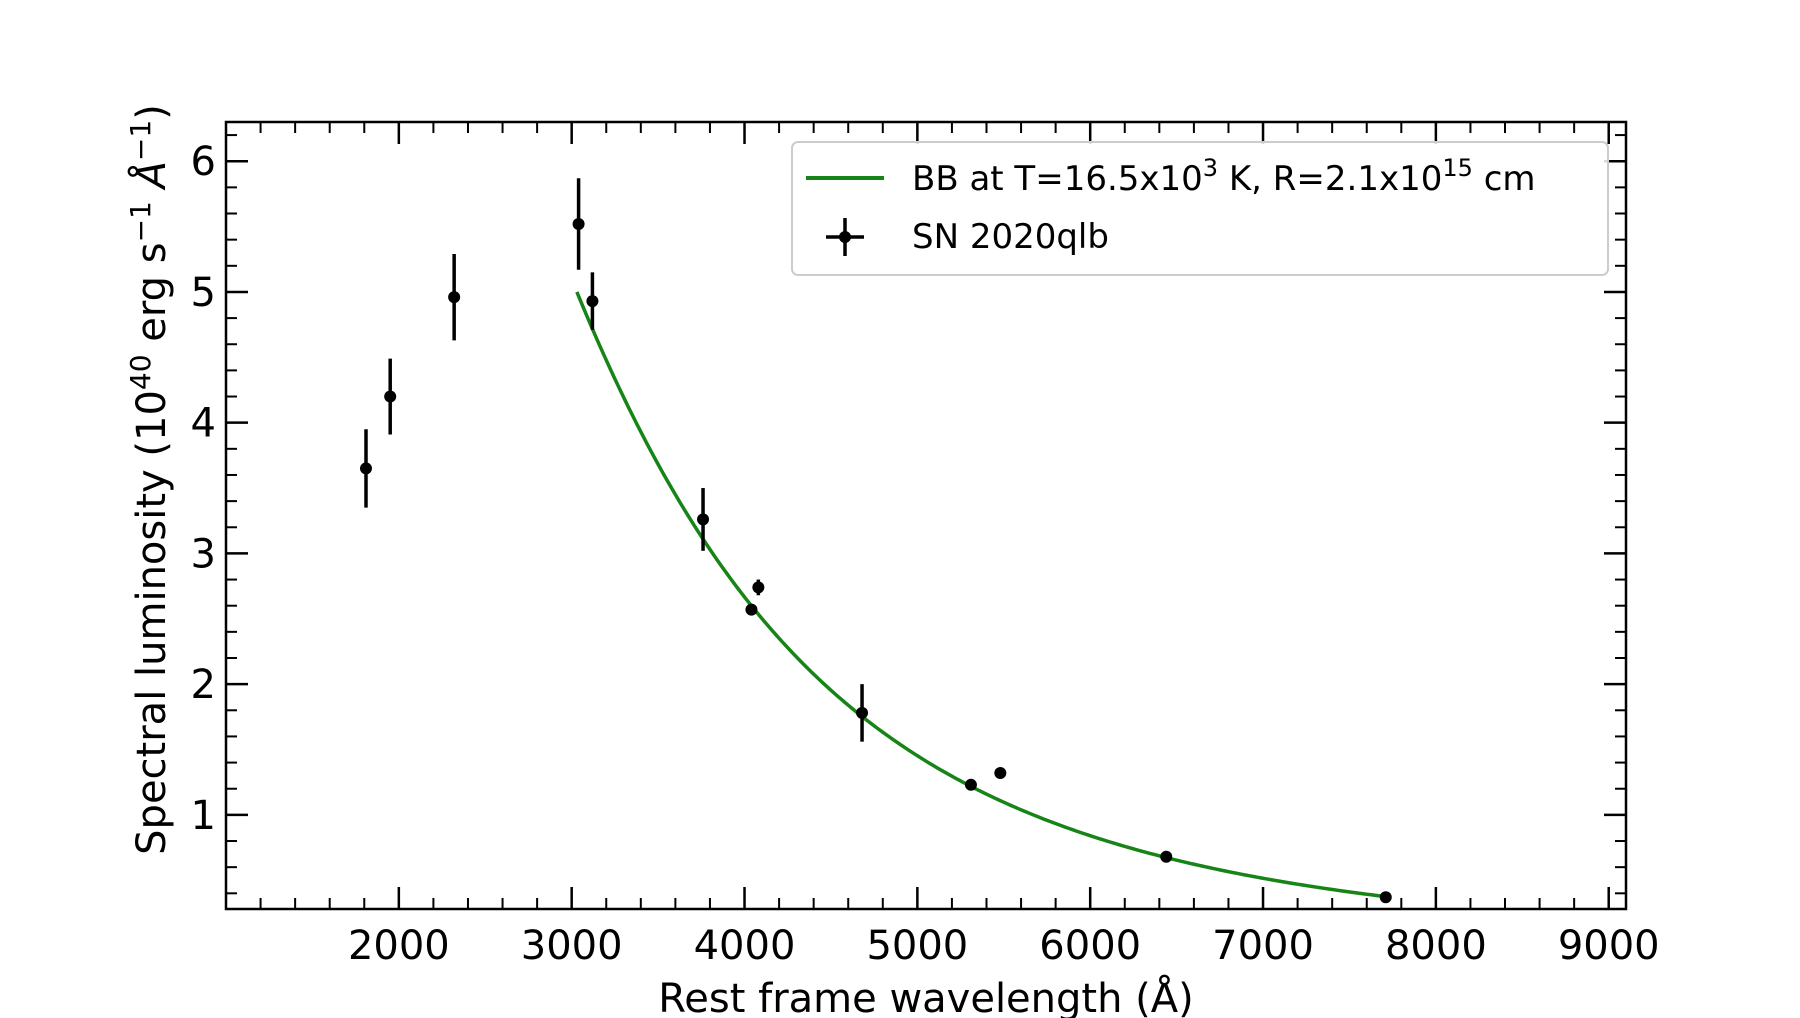 This screenshot has height=1018, width=1800. I want to click on x-tick-label: 4000, so click(745, 946).